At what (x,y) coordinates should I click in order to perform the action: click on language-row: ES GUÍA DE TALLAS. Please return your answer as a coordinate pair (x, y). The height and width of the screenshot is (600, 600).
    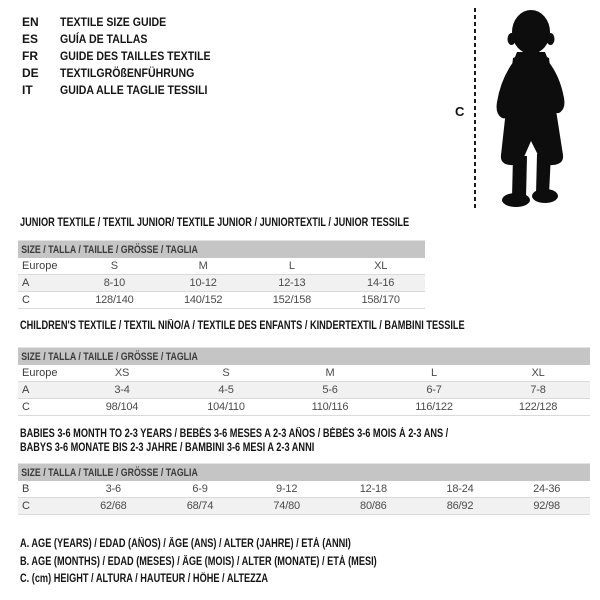
    Looking at the image, I should click on (126, 38).